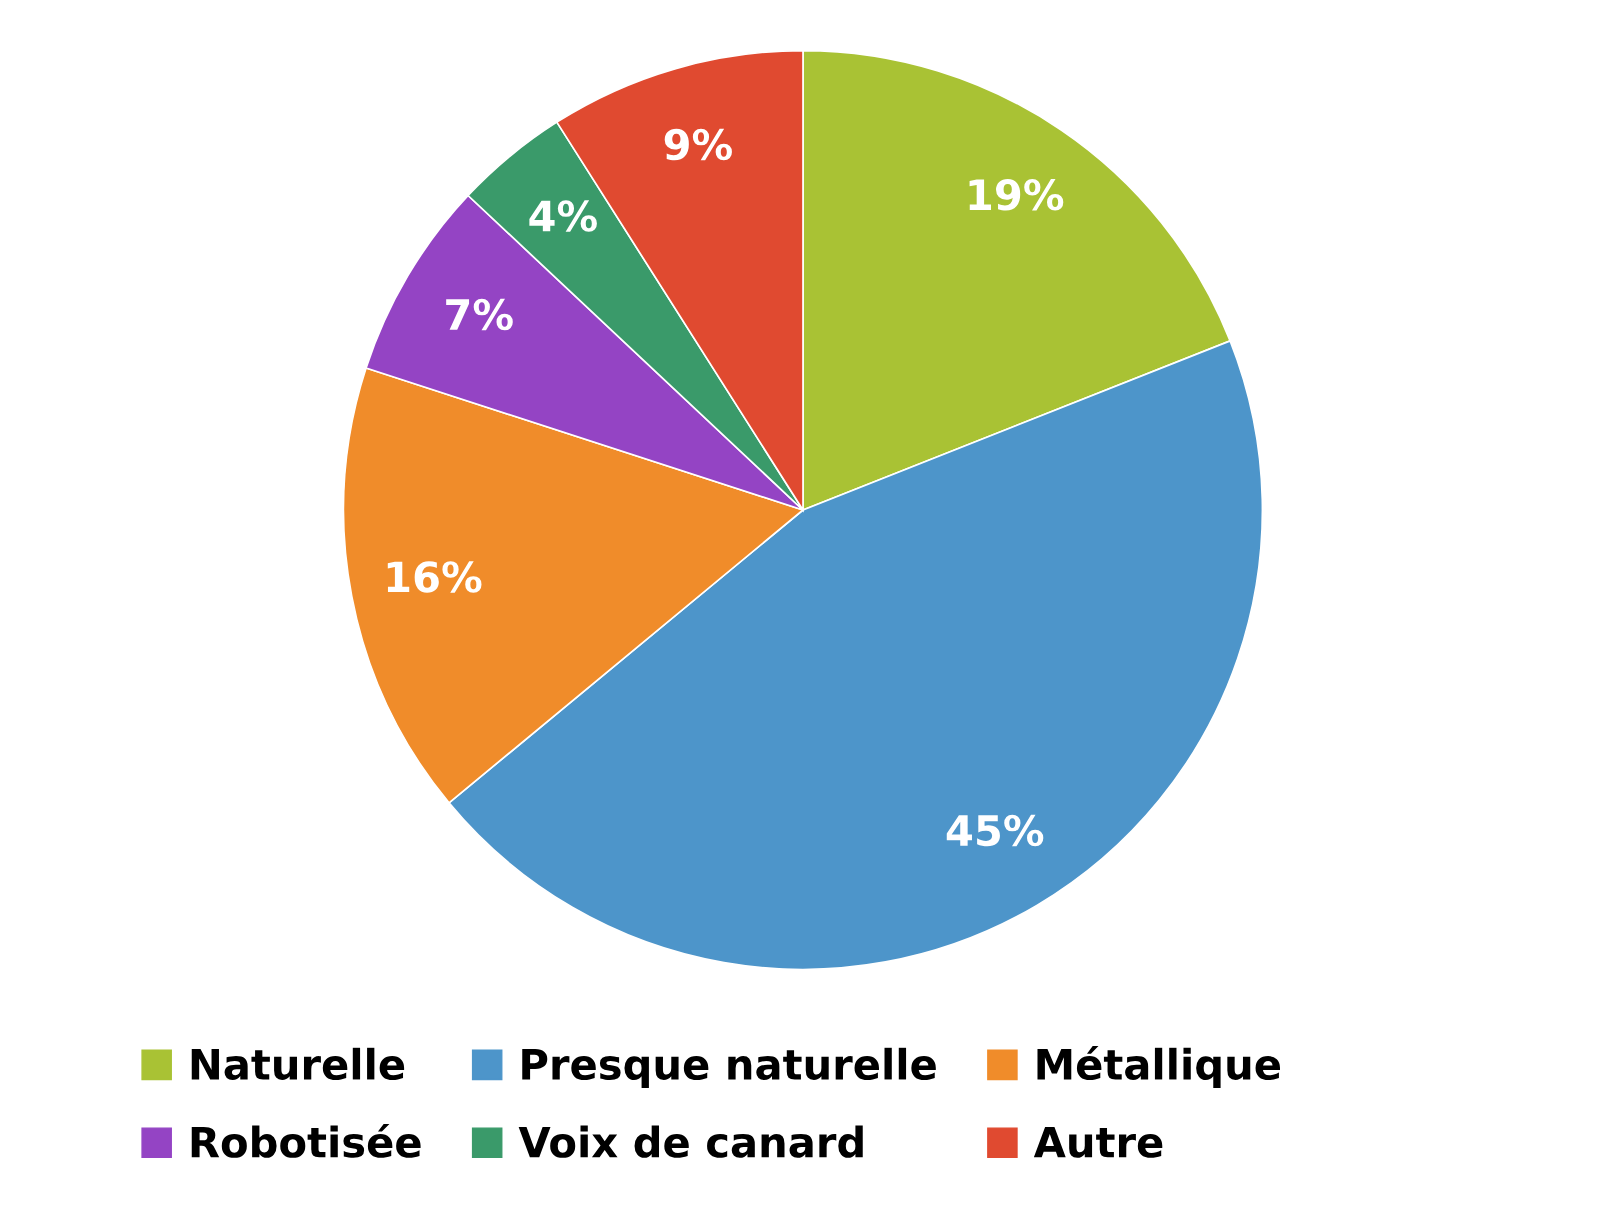 The width and height of the screenshot is (1609, 1228). What do you see at coordinates (1098, 1142) in the screenshot?
I see `legend-label: Autre` at bounding box center [1098, 1142].